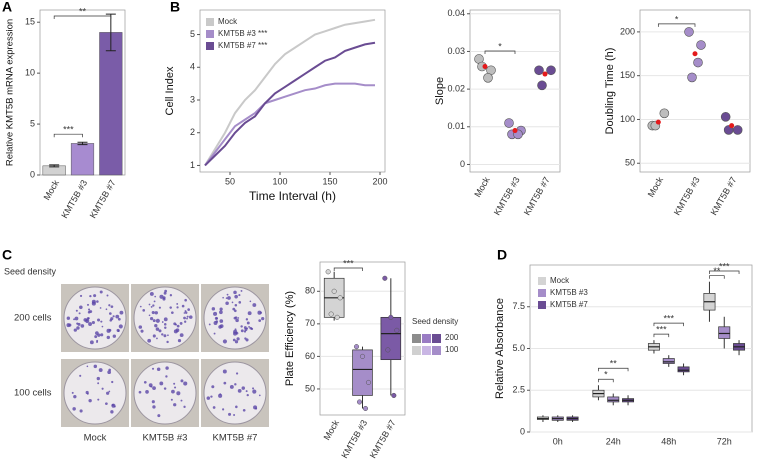 The image size is (760, 466). Describe the element at coordinates (695, 91) in the screenshot. I see `plot-frame` at that location.